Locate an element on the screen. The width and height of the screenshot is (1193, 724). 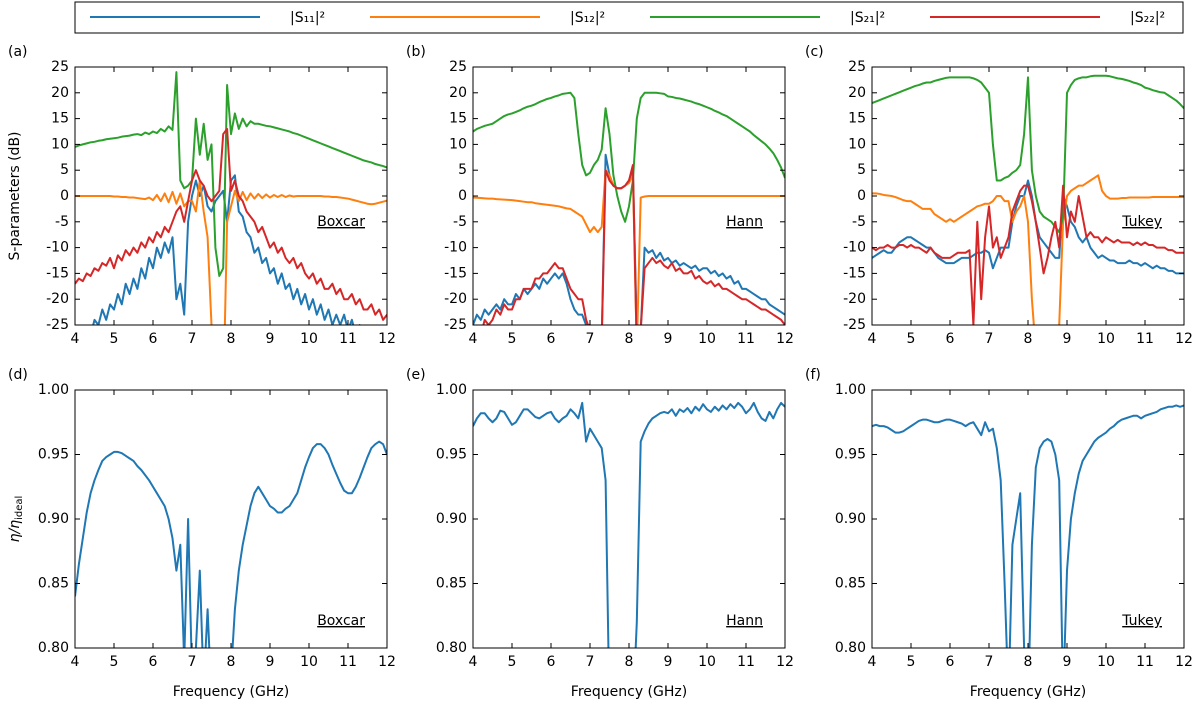
legend-label: |S₂₂|² is located at coordinates (1147, 18).